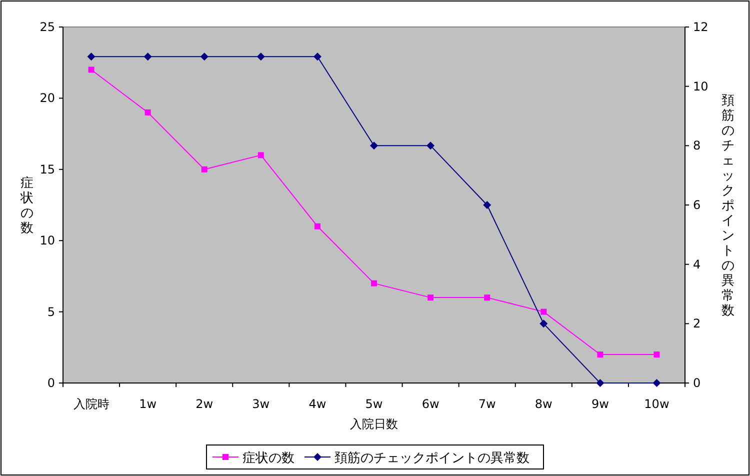 The image size is (750, 476). What do you see at coordinates (432, 458) in the screenshot?
I see `legend-label: 頚筋のチェックポイントの異常数` at bounding box center [432, 458].